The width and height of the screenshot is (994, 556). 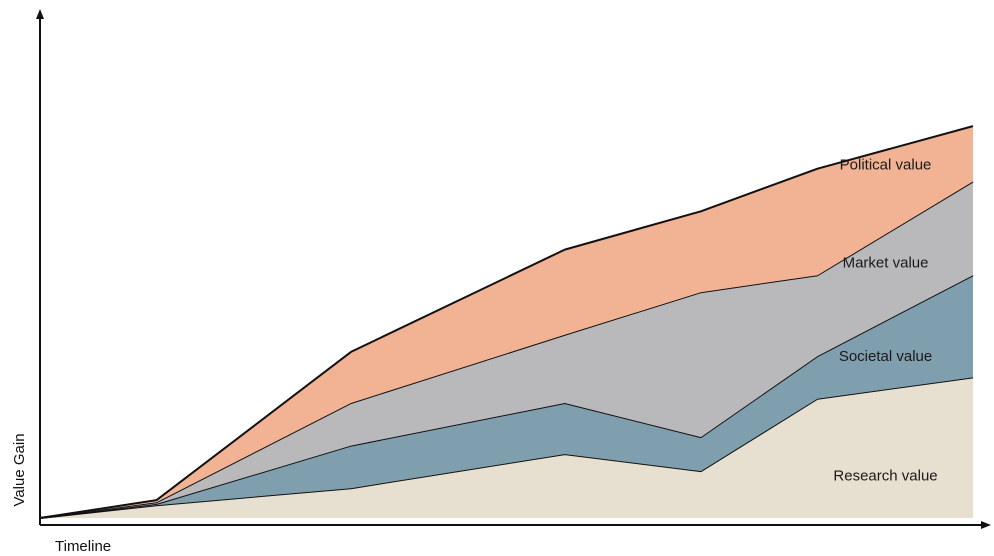 What do you see at coordinates (885, 475) in the screenshot?
I see `research-value-label: Research value` at bounding box center [885, 475].